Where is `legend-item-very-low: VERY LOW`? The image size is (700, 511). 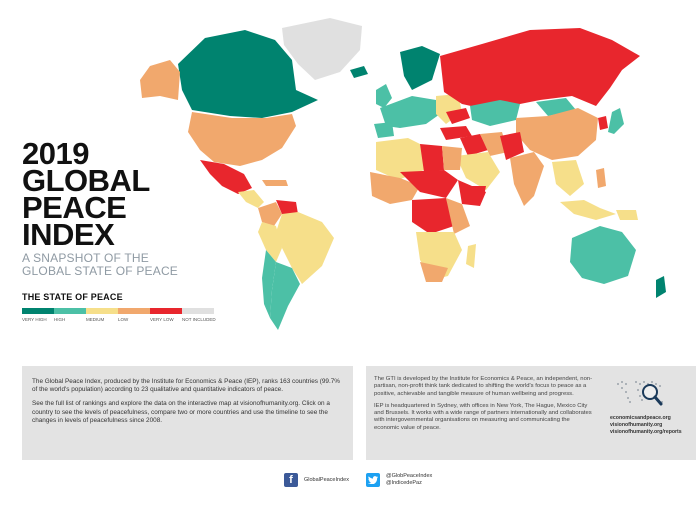
legend-item-very-low: VERY LOW is located at coordinates (166, 315).